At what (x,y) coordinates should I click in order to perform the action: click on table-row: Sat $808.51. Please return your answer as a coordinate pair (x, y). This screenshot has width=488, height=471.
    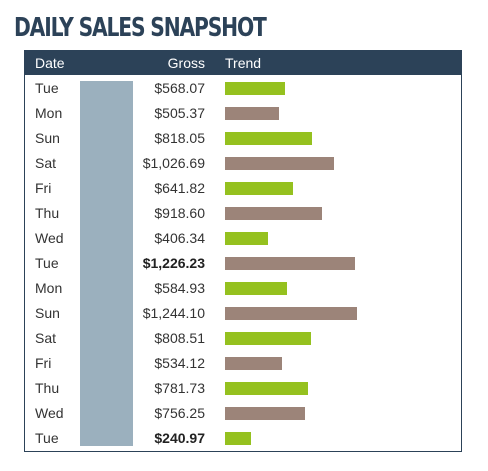
    Looking at the image, I should click on (243, 338).